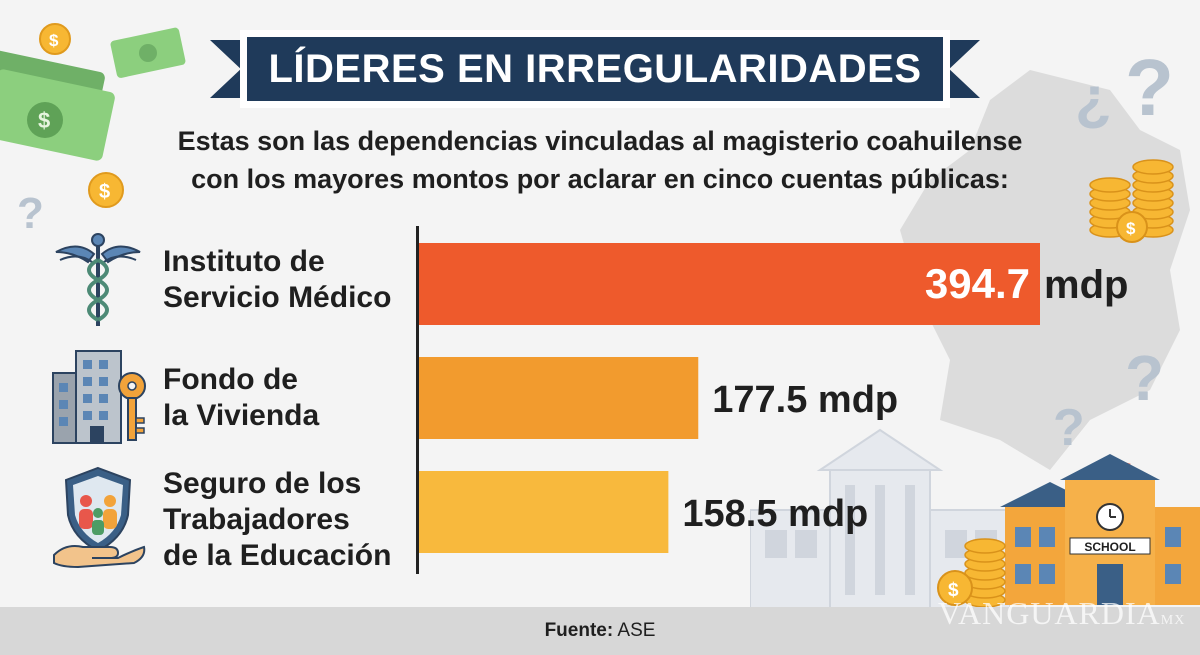 The height and width of the screenshot is (655, 1200). I want to click on source-value: ASE, so click(636, 630).